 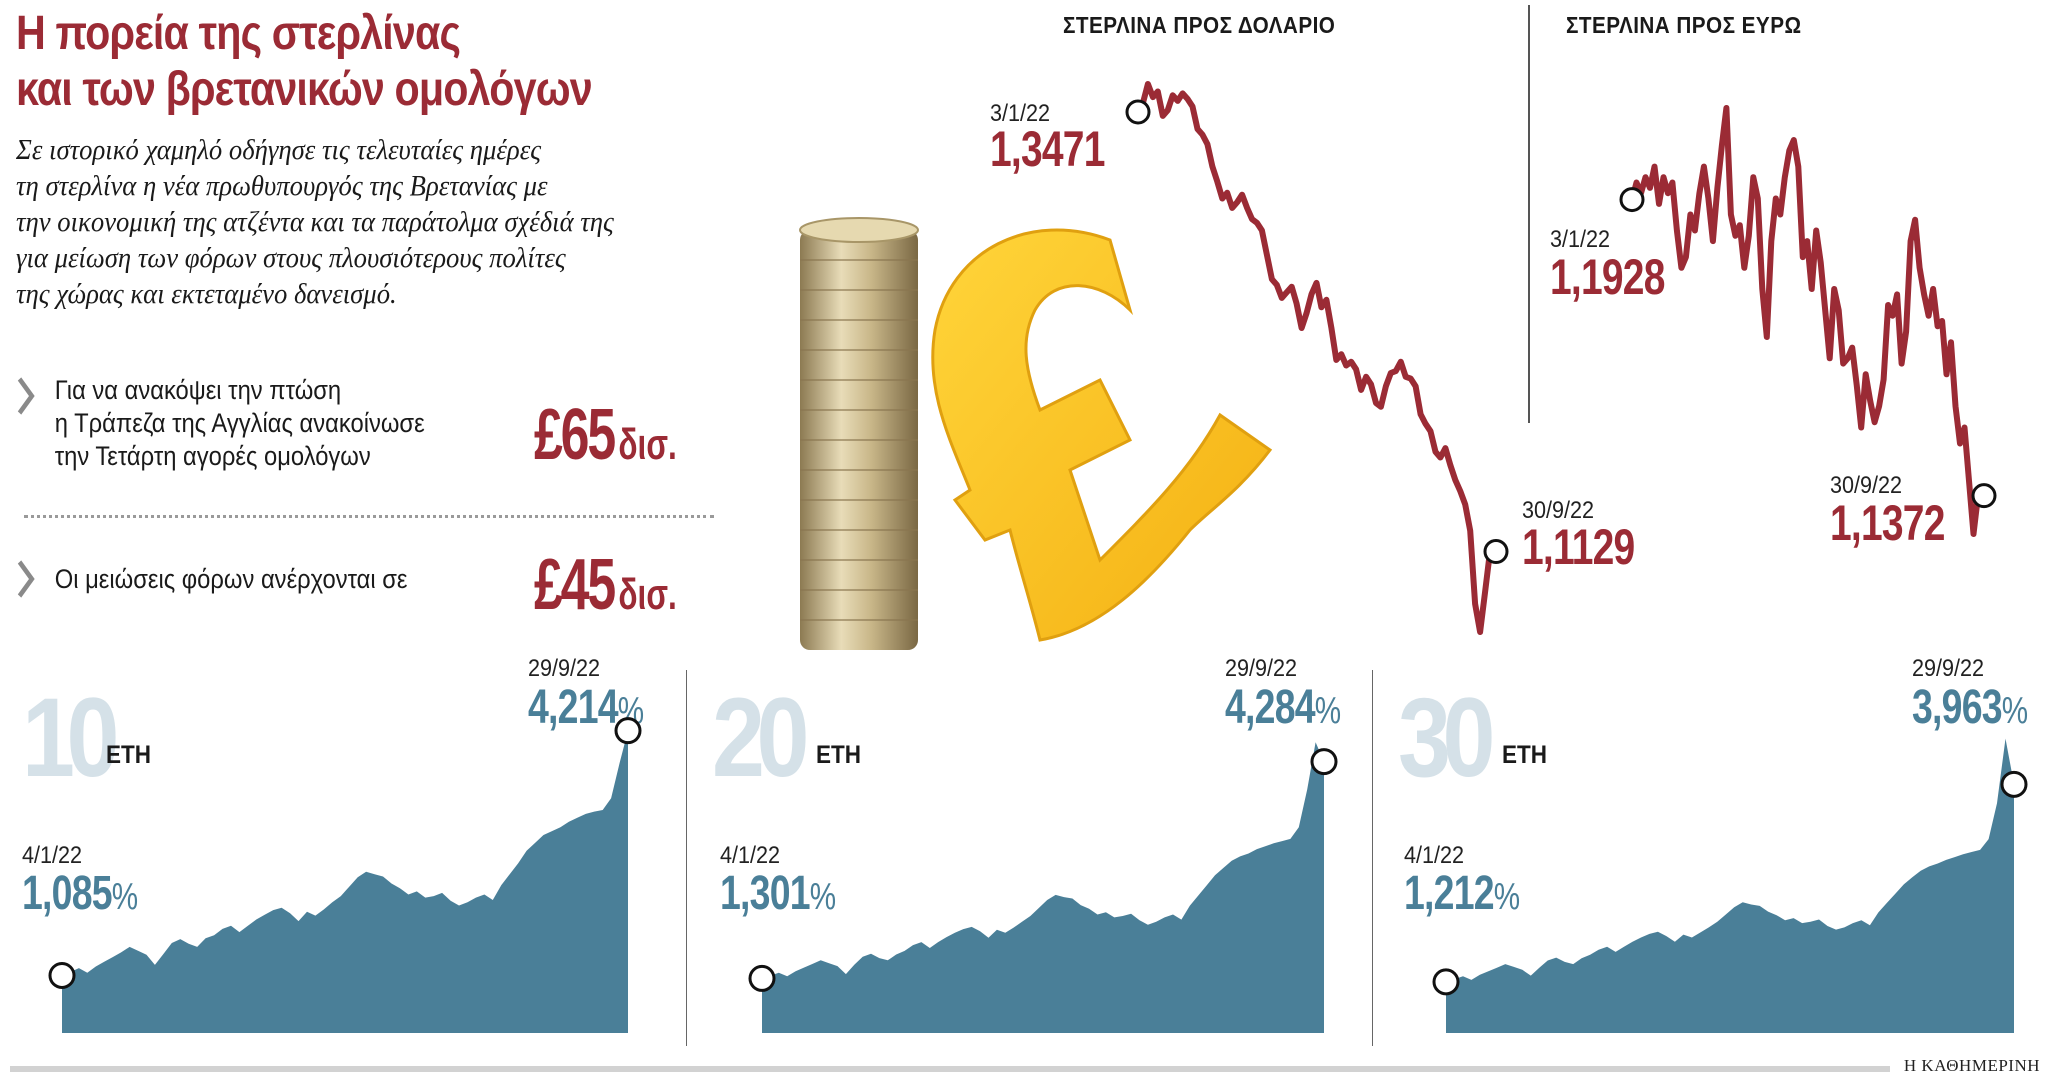 I want to click on 30y-start-value: 1,212%, so click(x=1462, y=893).